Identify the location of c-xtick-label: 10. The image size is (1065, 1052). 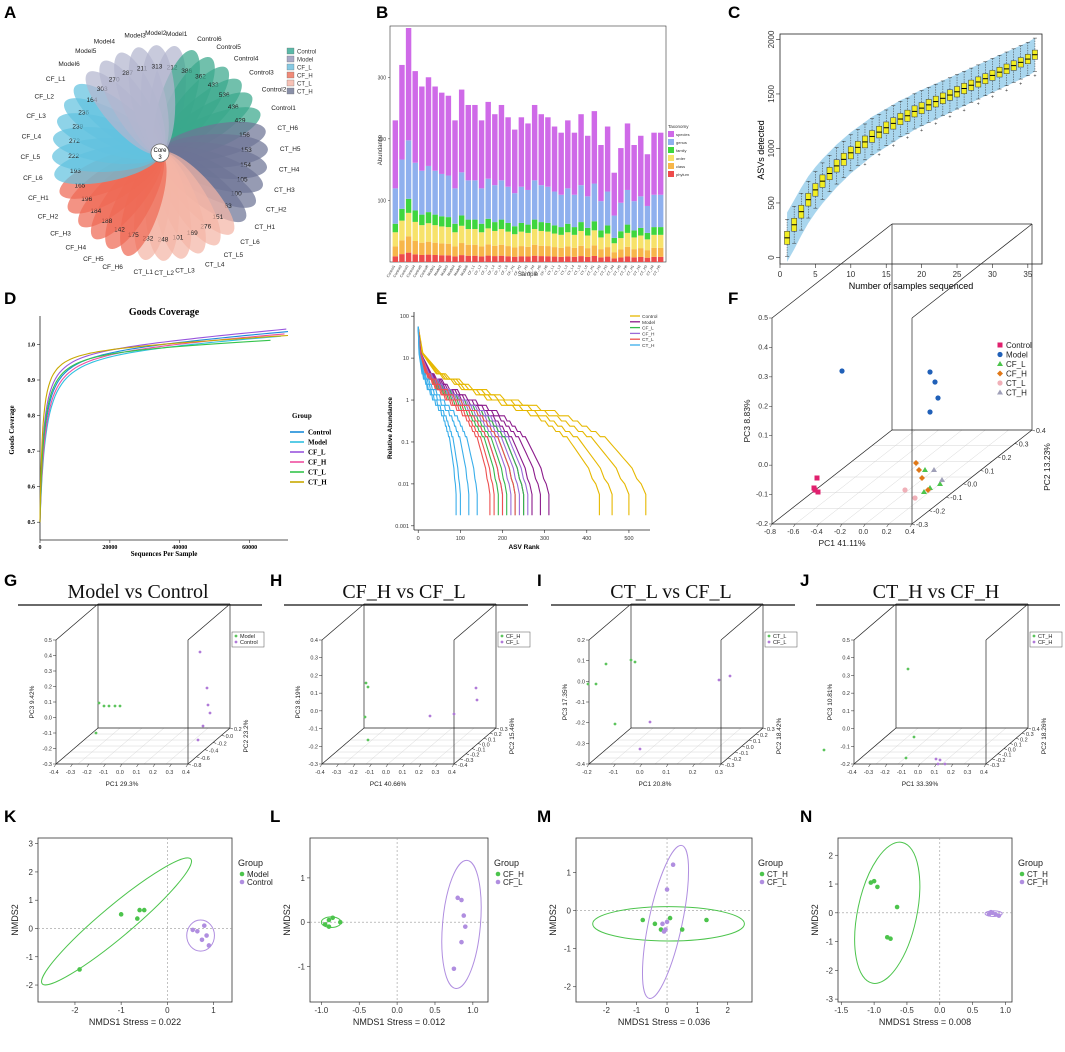
(850, 274).